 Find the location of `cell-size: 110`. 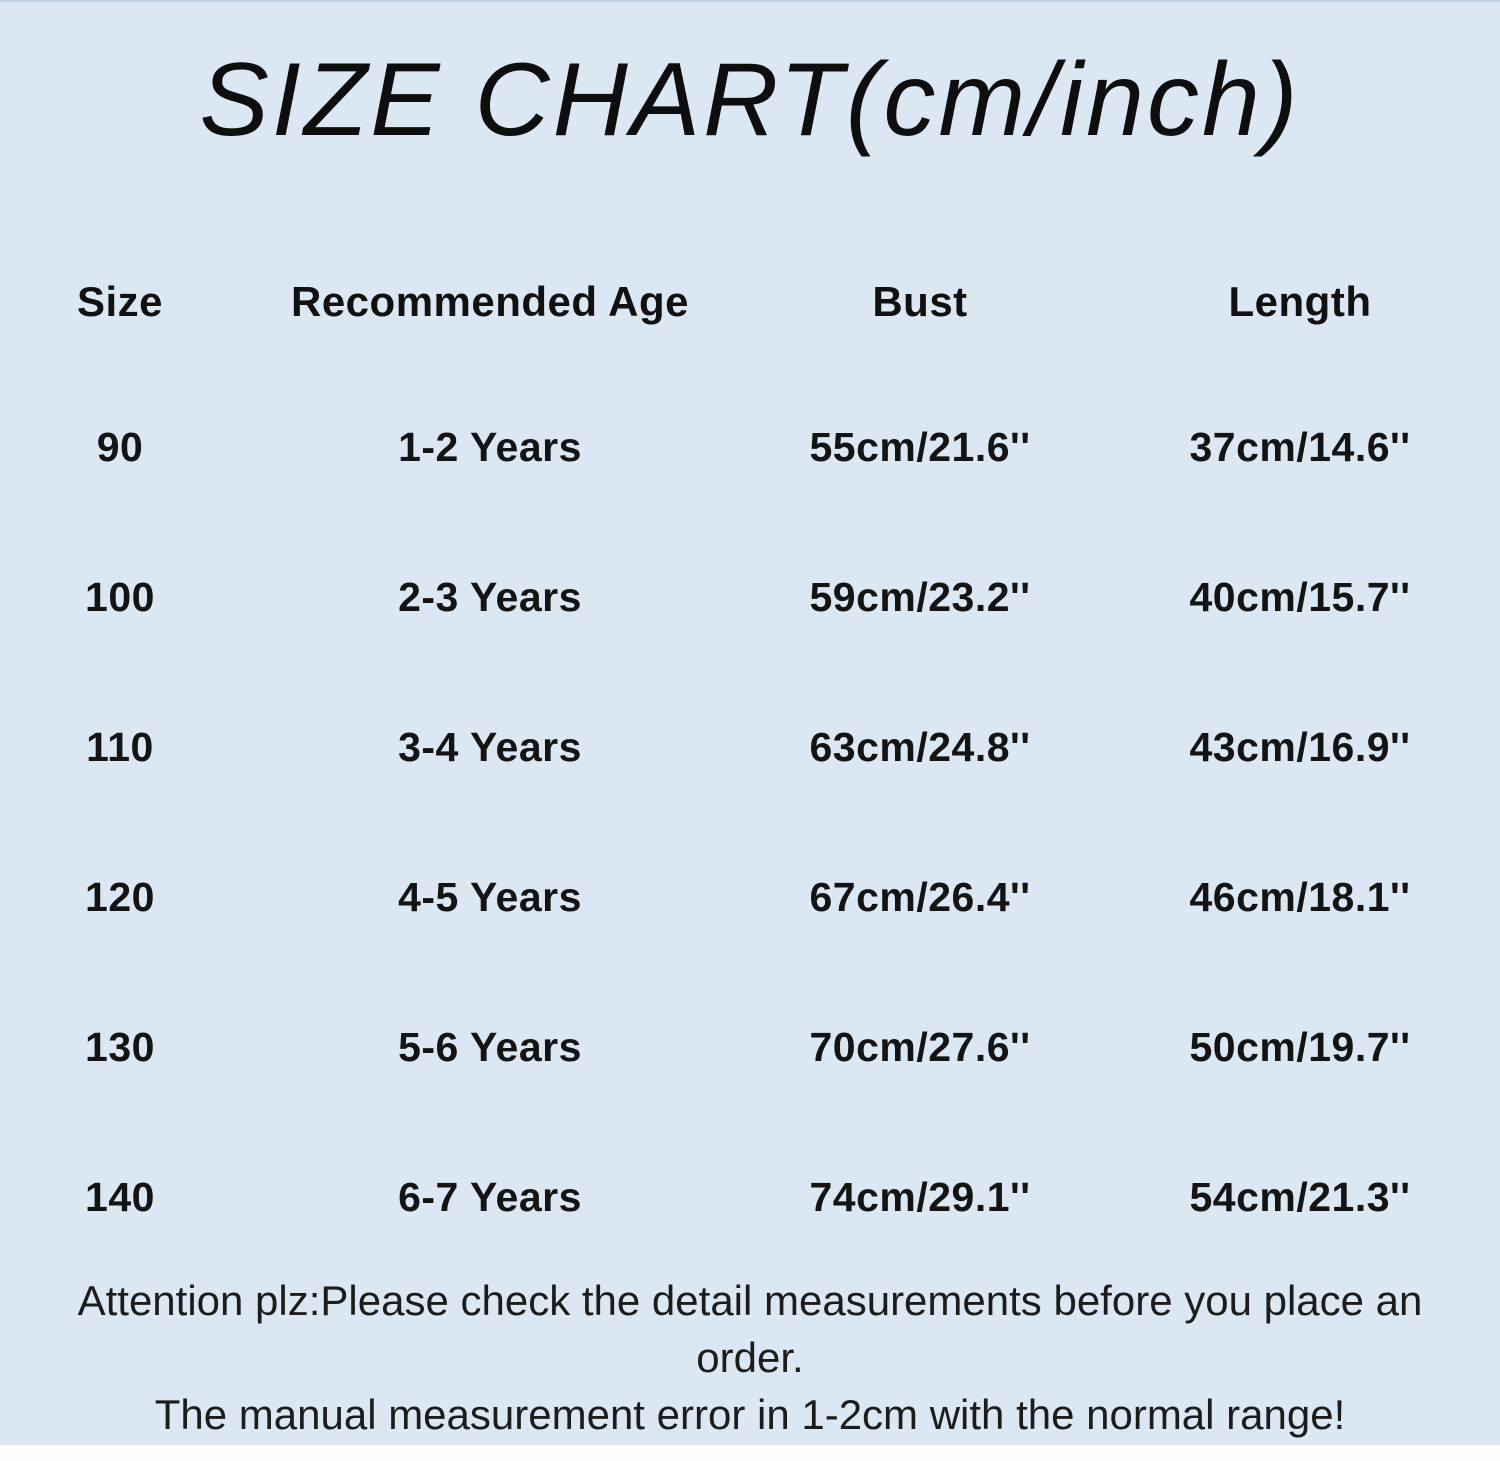

cell-size: 110 is located at coordinates (120, 746).